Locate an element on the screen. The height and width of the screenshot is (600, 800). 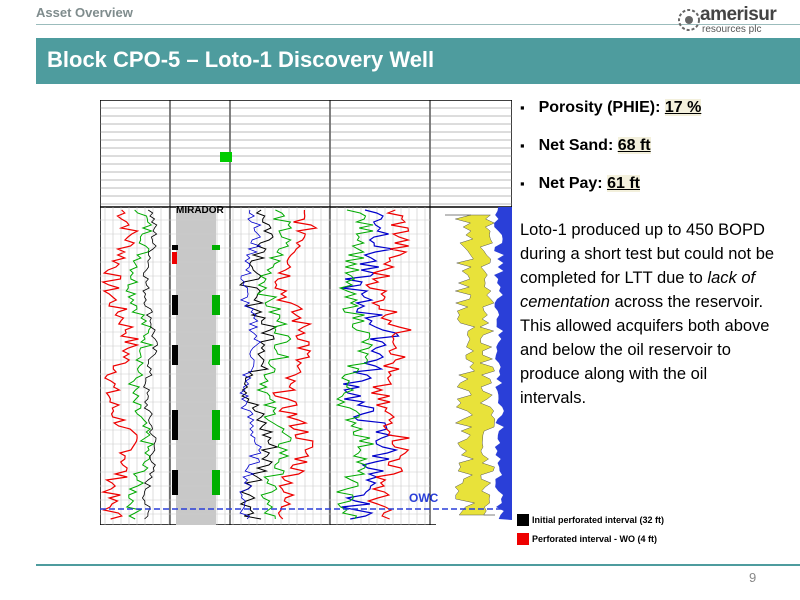
section-label: Asset Overview is located at coordinates (84, 12).